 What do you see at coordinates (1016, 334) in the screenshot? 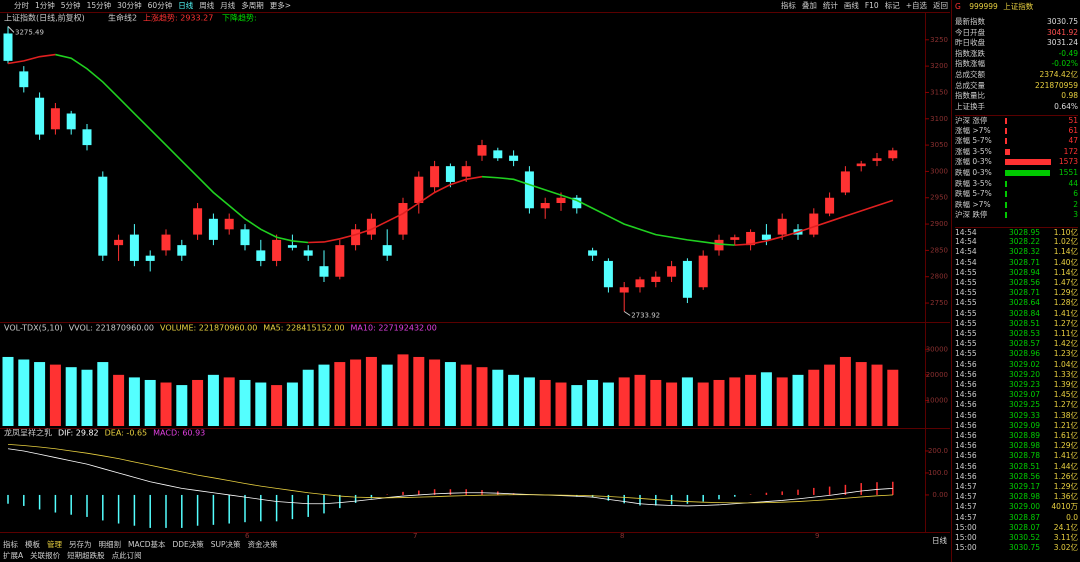
I see `tick-row: 14:55 3028.53 1.11亿` at bounding box center [1016, 334].